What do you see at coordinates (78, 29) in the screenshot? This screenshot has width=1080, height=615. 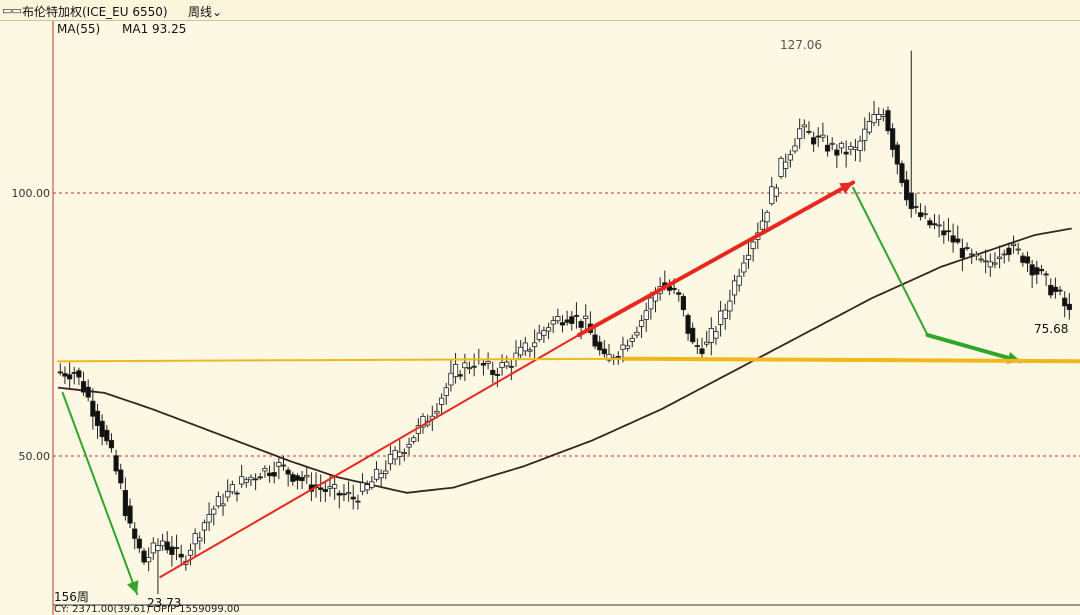 I see `ma-legend: MA(55)` at bounding box center [78, 29].